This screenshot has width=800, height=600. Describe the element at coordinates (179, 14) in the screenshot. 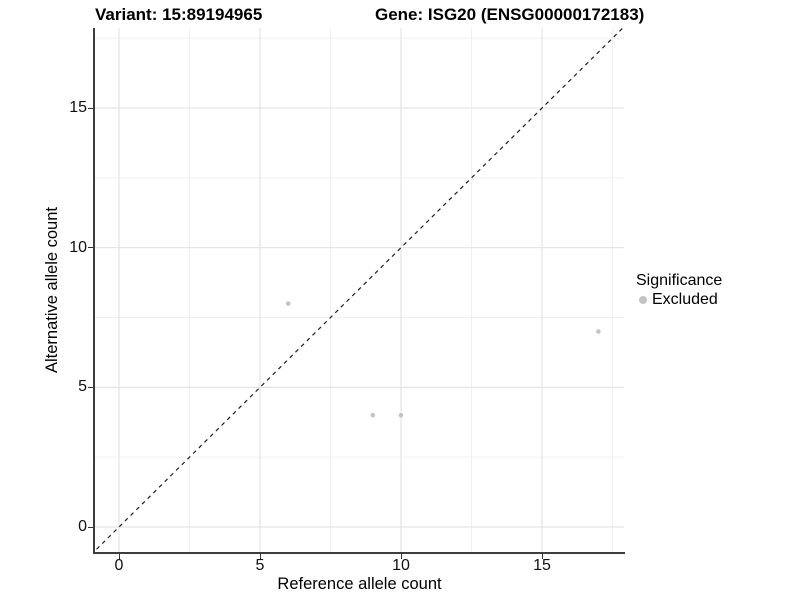

I see `plot-title-variant: Variant: 15:89194965` at that location.